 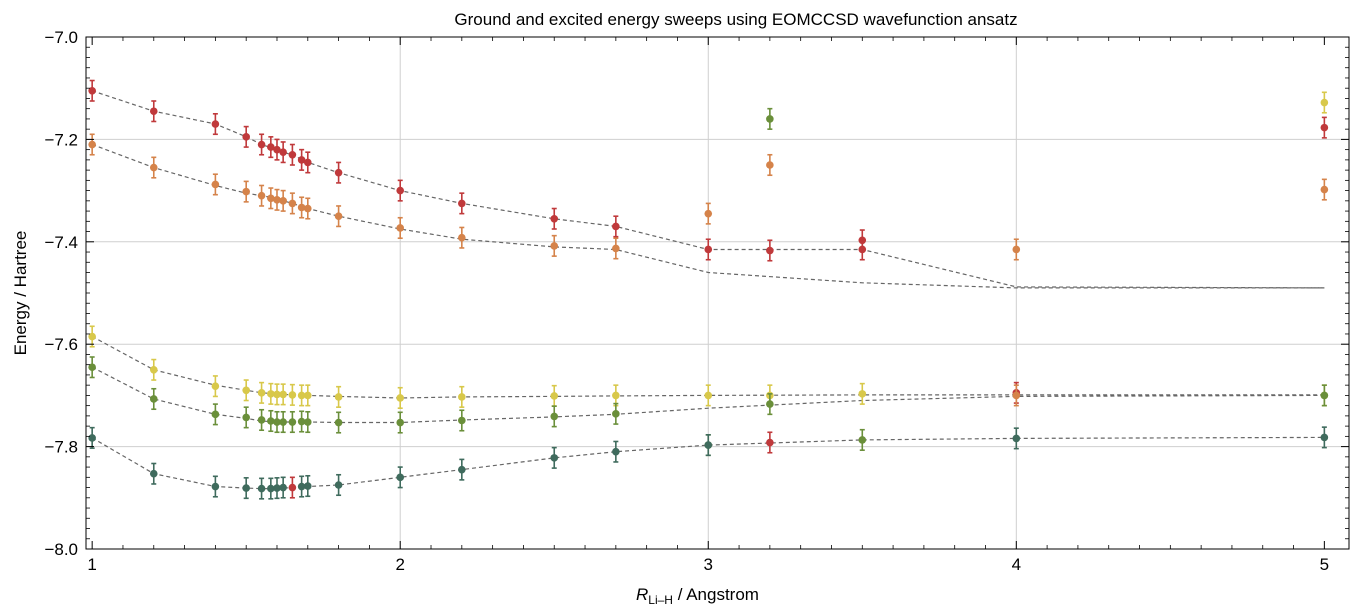 What do you see at coordinates (61, 37) in the screenshot?
I see `y-tick-label: −7.0` at bounding box center [61, 37].